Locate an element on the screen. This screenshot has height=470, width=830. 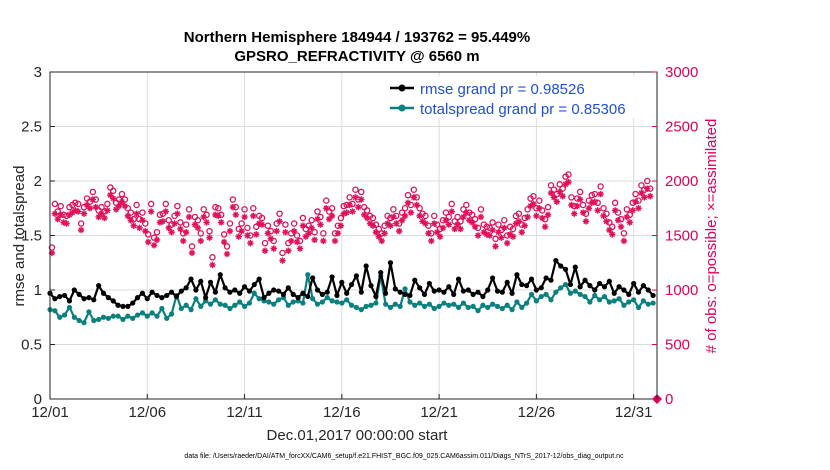
y-tick-label: 3 is located at coordinates (38, 72).